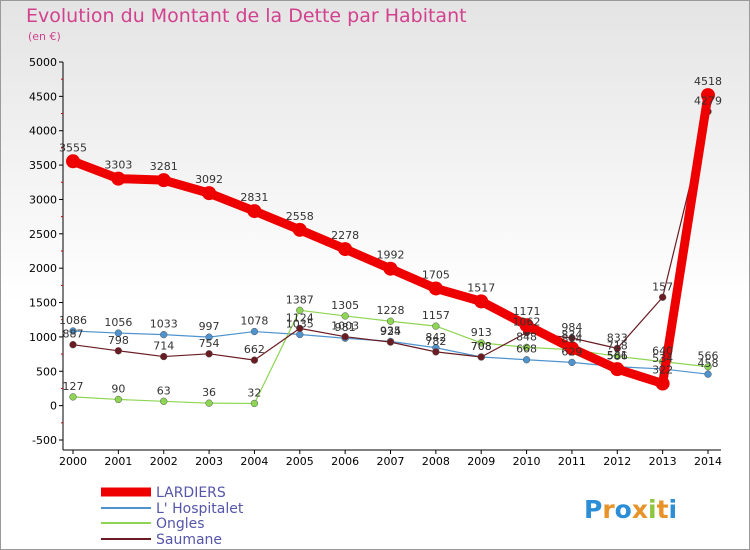 This screenshot has height=550, width=750. What do you see at coordinates (209, 179) in the screenshot?
I see `data-label: 3092` at bounding box center [209, 179].